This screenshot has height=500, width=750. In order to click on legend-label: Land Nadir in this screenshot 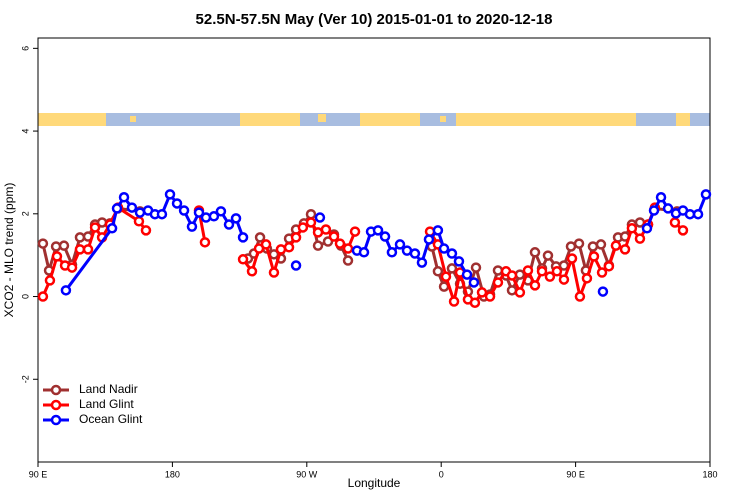, I will do `click(108, 389)`.